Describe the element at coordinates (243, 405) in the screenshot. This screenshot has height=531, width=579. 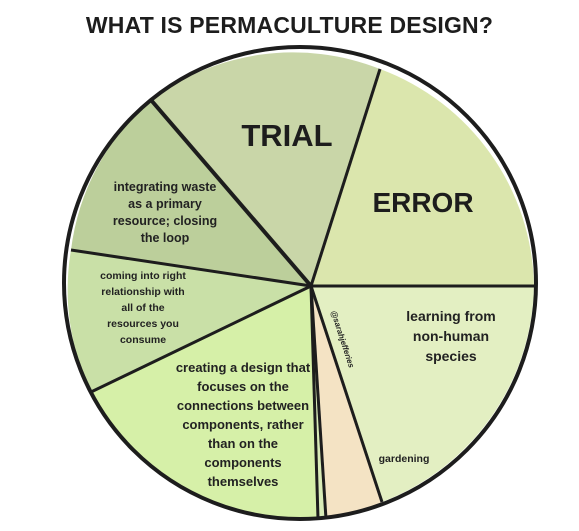
I see `slice-label-line: connections between` at that location.